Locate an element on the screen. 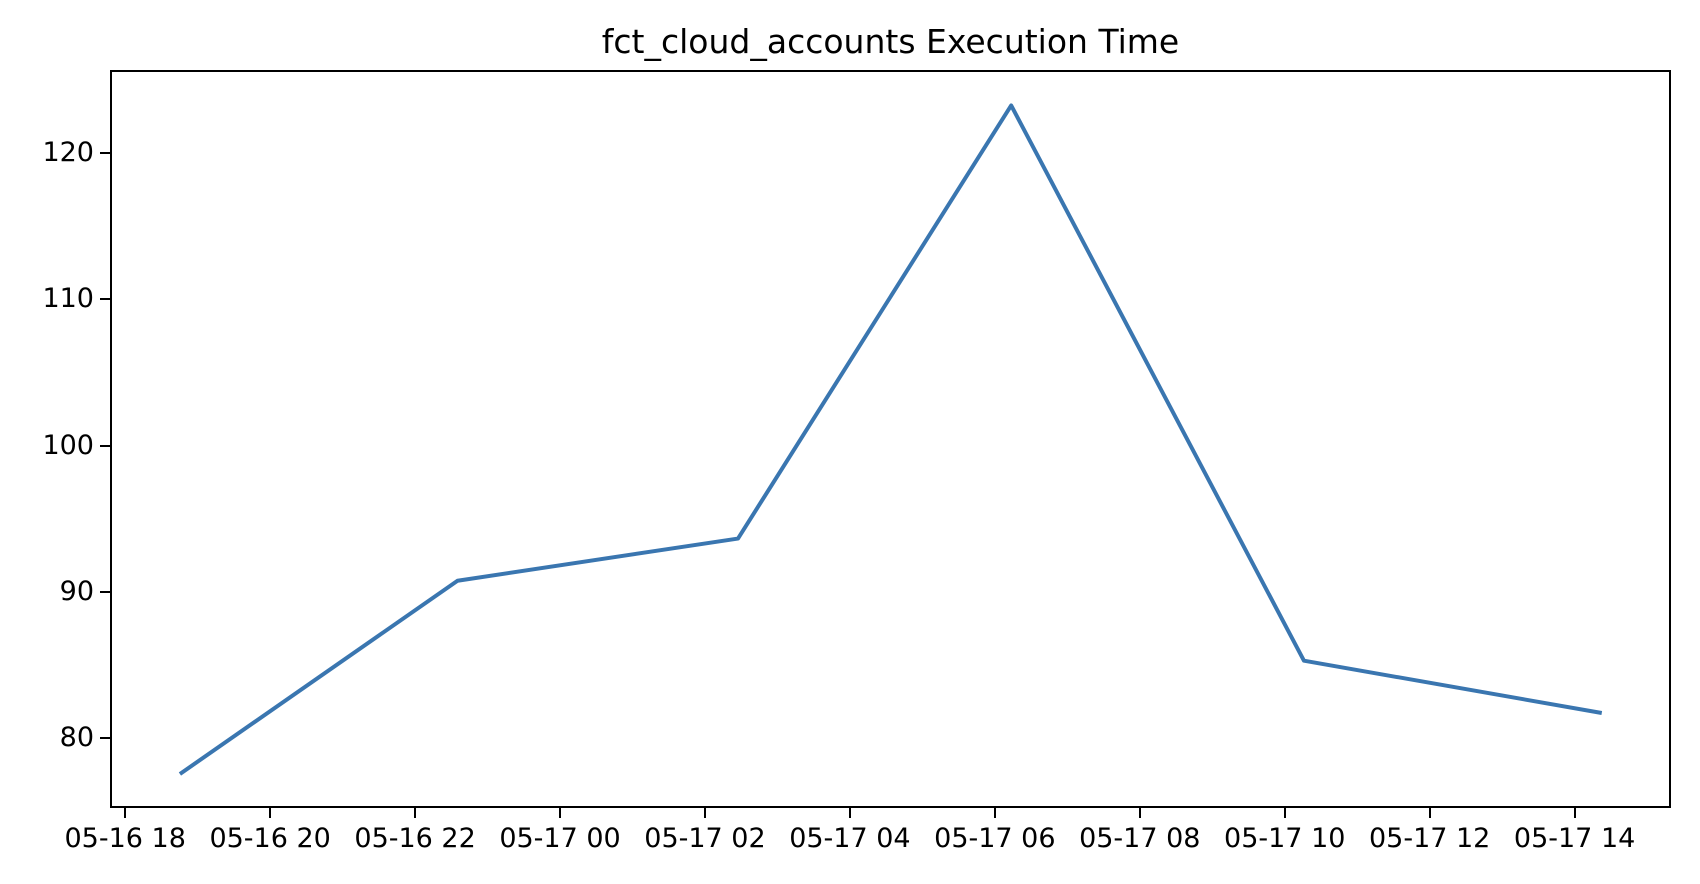 The height and width of the screenshot is (884, 1700). y-tick-label: 110 is located at coordinates (68, 299).